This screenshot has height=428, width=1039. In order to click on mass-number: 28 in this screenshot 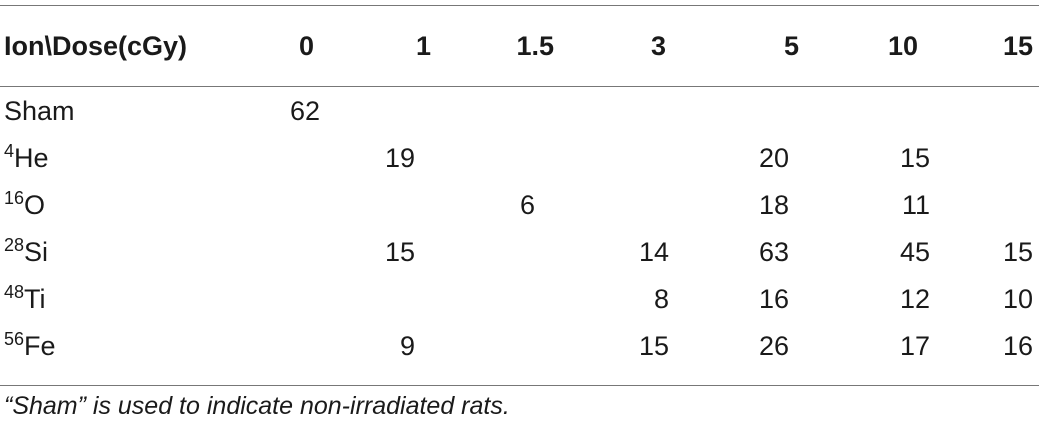, I will do `click(14, 245)`.